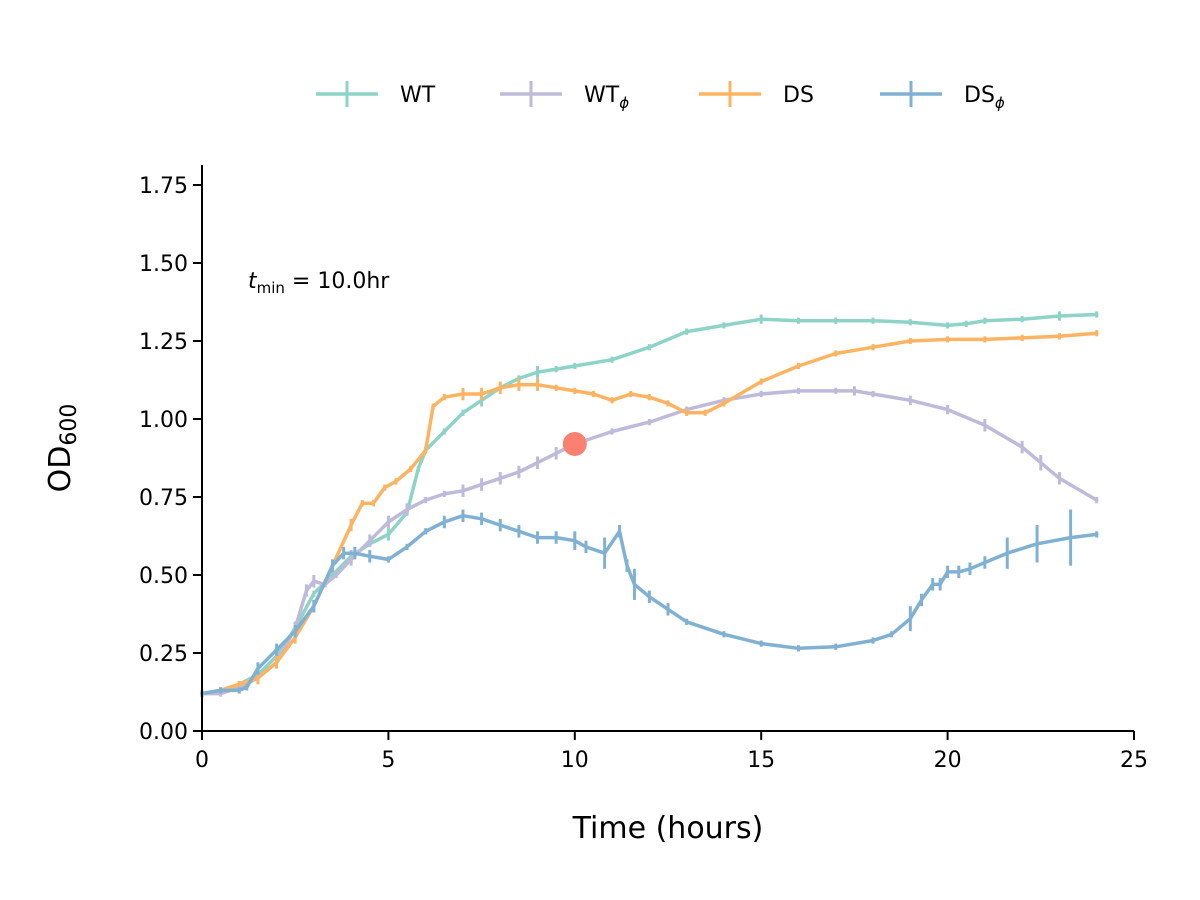 This screenshot has height=900, width=1200. Describe the element at coordinates (660, 96) in the screenshot. I see `legend: WT WTϕ DS DSϕ` at that location.